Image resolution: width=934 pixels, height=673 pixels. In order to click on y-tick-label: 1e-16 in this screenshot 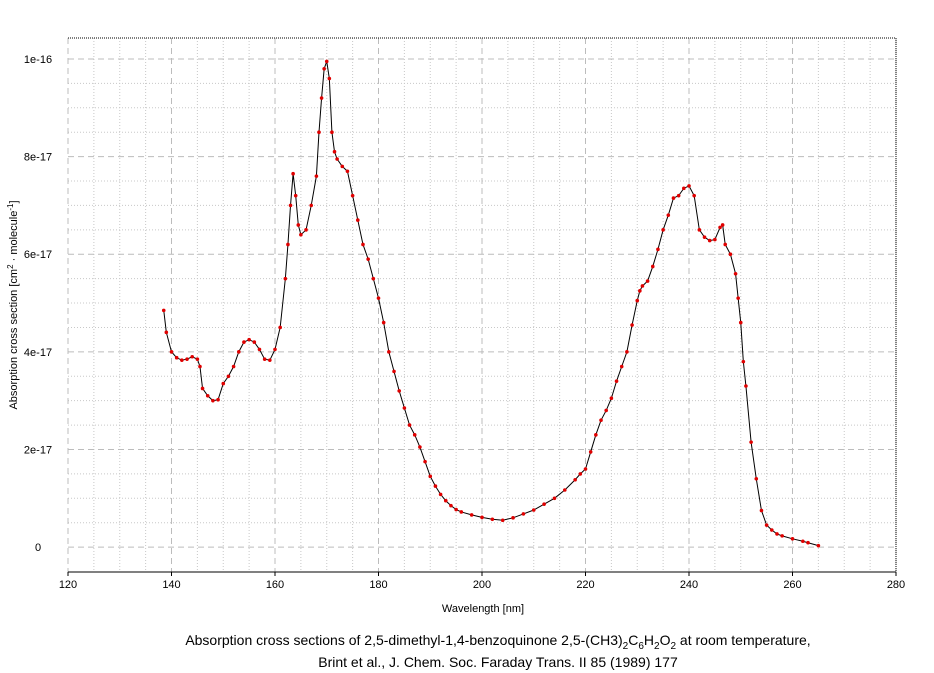, I will do `click(38, 60)`.